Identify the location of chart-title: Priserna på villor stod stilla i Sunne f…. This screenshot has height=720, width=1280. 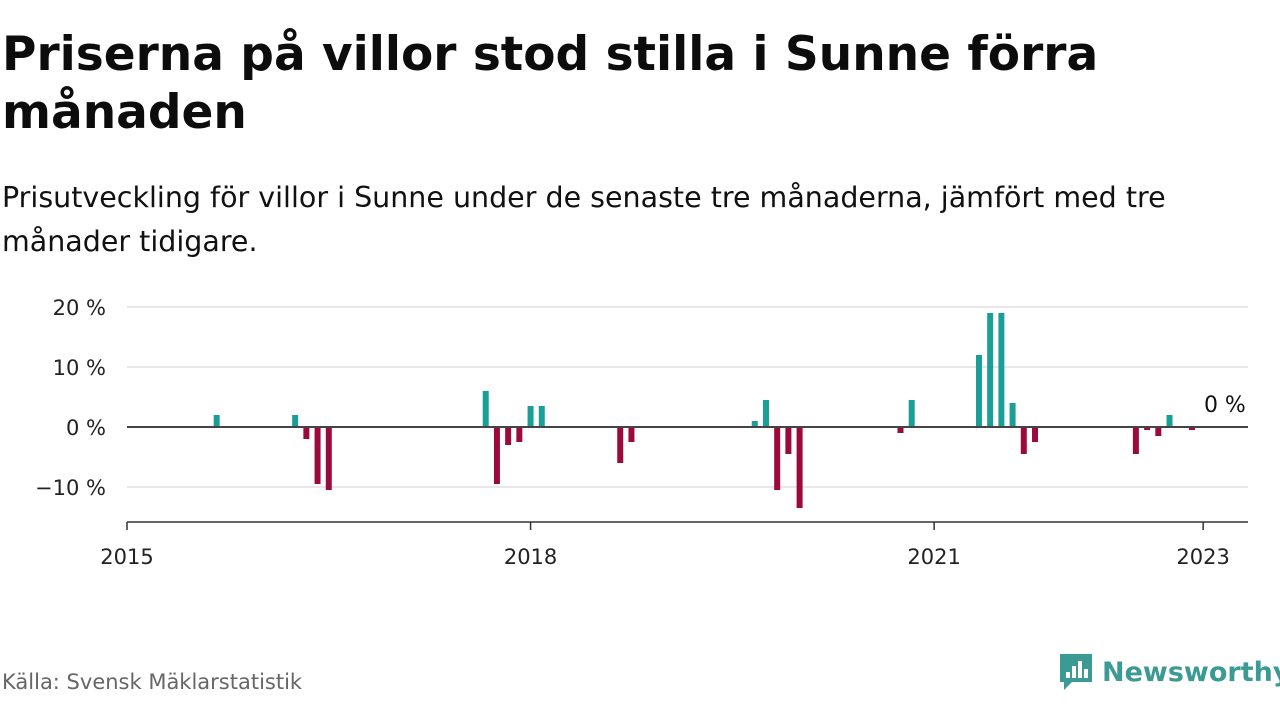
(550, 83).